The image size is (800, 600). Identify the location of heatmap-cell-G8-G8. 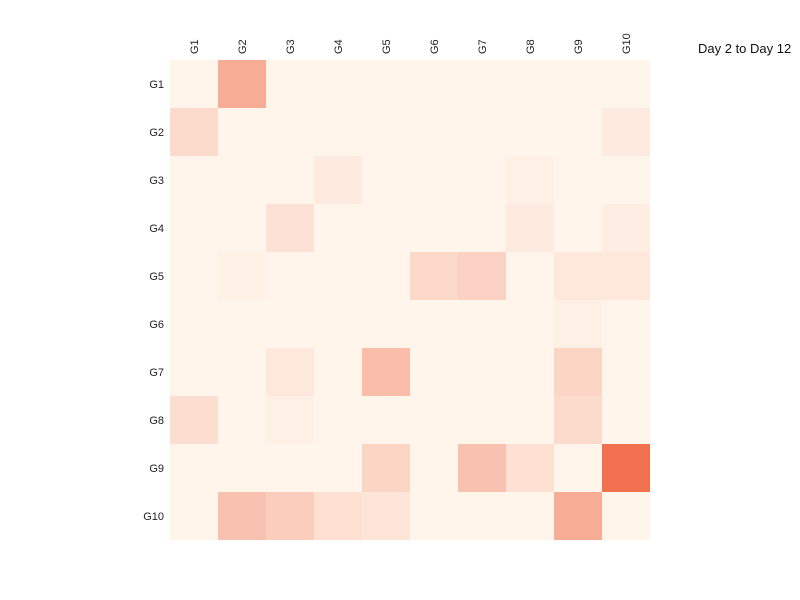
(530, 420).